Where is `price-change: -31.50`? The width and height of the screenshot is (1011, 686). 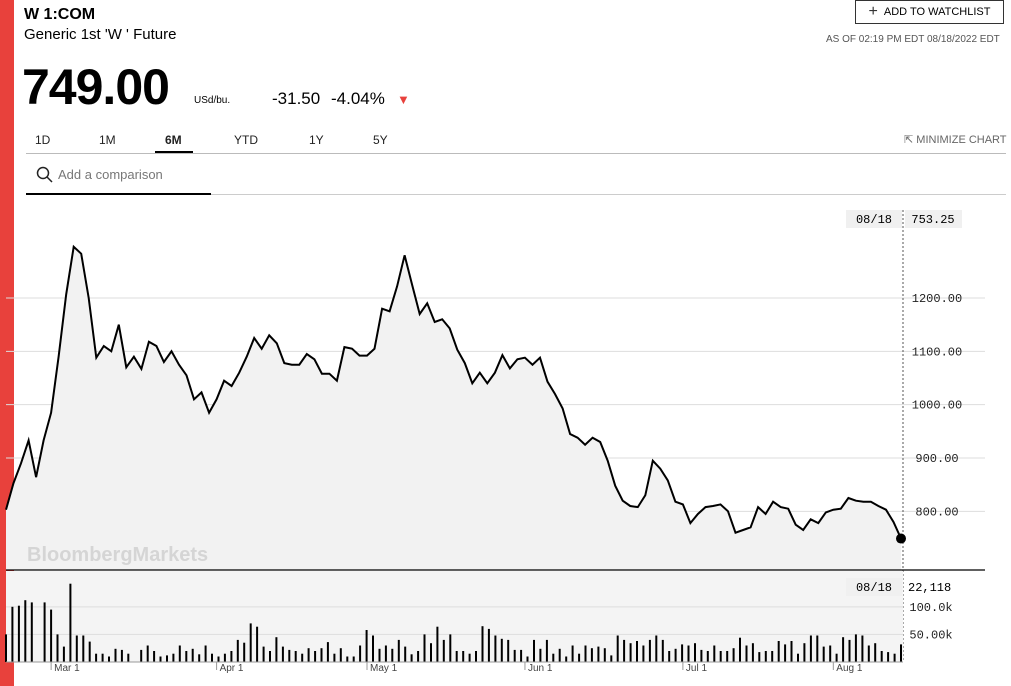
price-change: -31.50 is located at coordinates (296, 98).